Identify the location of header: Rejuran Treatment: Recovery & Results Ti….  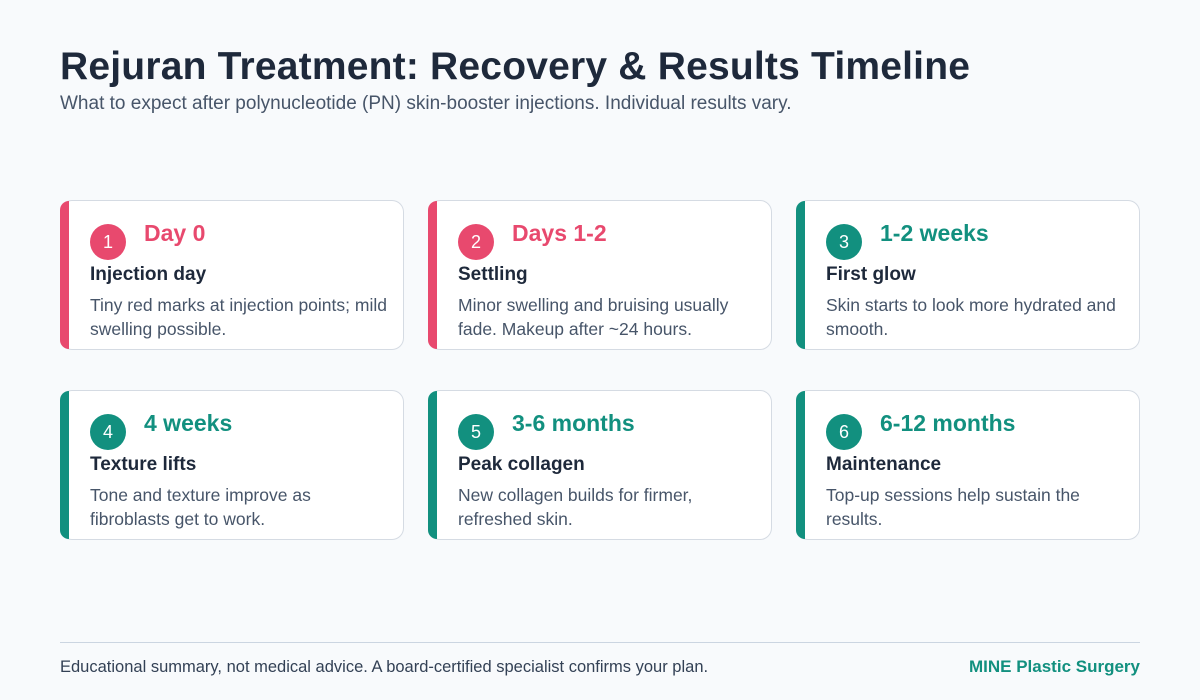
(600, 80).